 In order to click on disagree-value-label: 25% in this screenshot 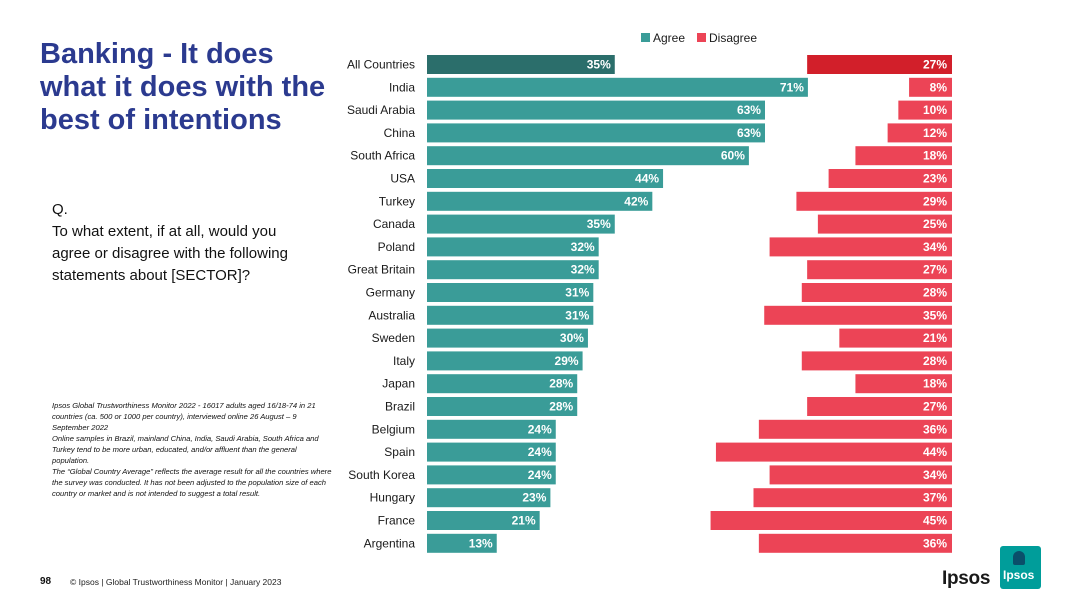, I will do `click(935, 224)`.